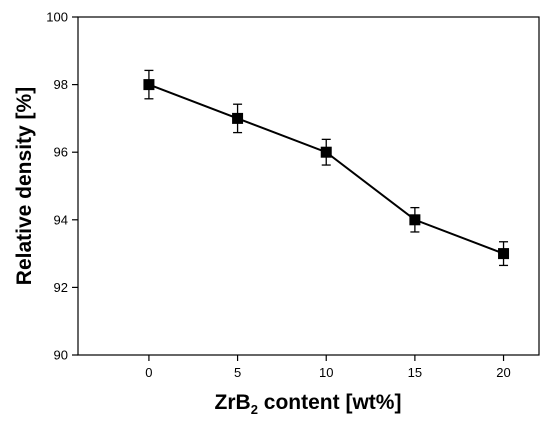 This screenshot has width=550, height=429. What do you see at coordinates (61, 219) in the screenshot?
I see `y-tick-label-94: 94` at bounding box center [61, 219].